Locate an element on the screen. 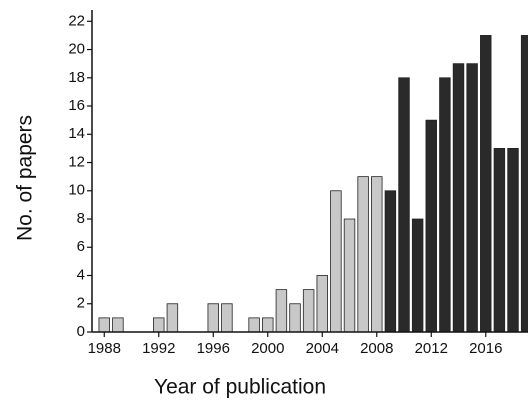  x-tick-label: 1996 is located at coordinates (213, 348).